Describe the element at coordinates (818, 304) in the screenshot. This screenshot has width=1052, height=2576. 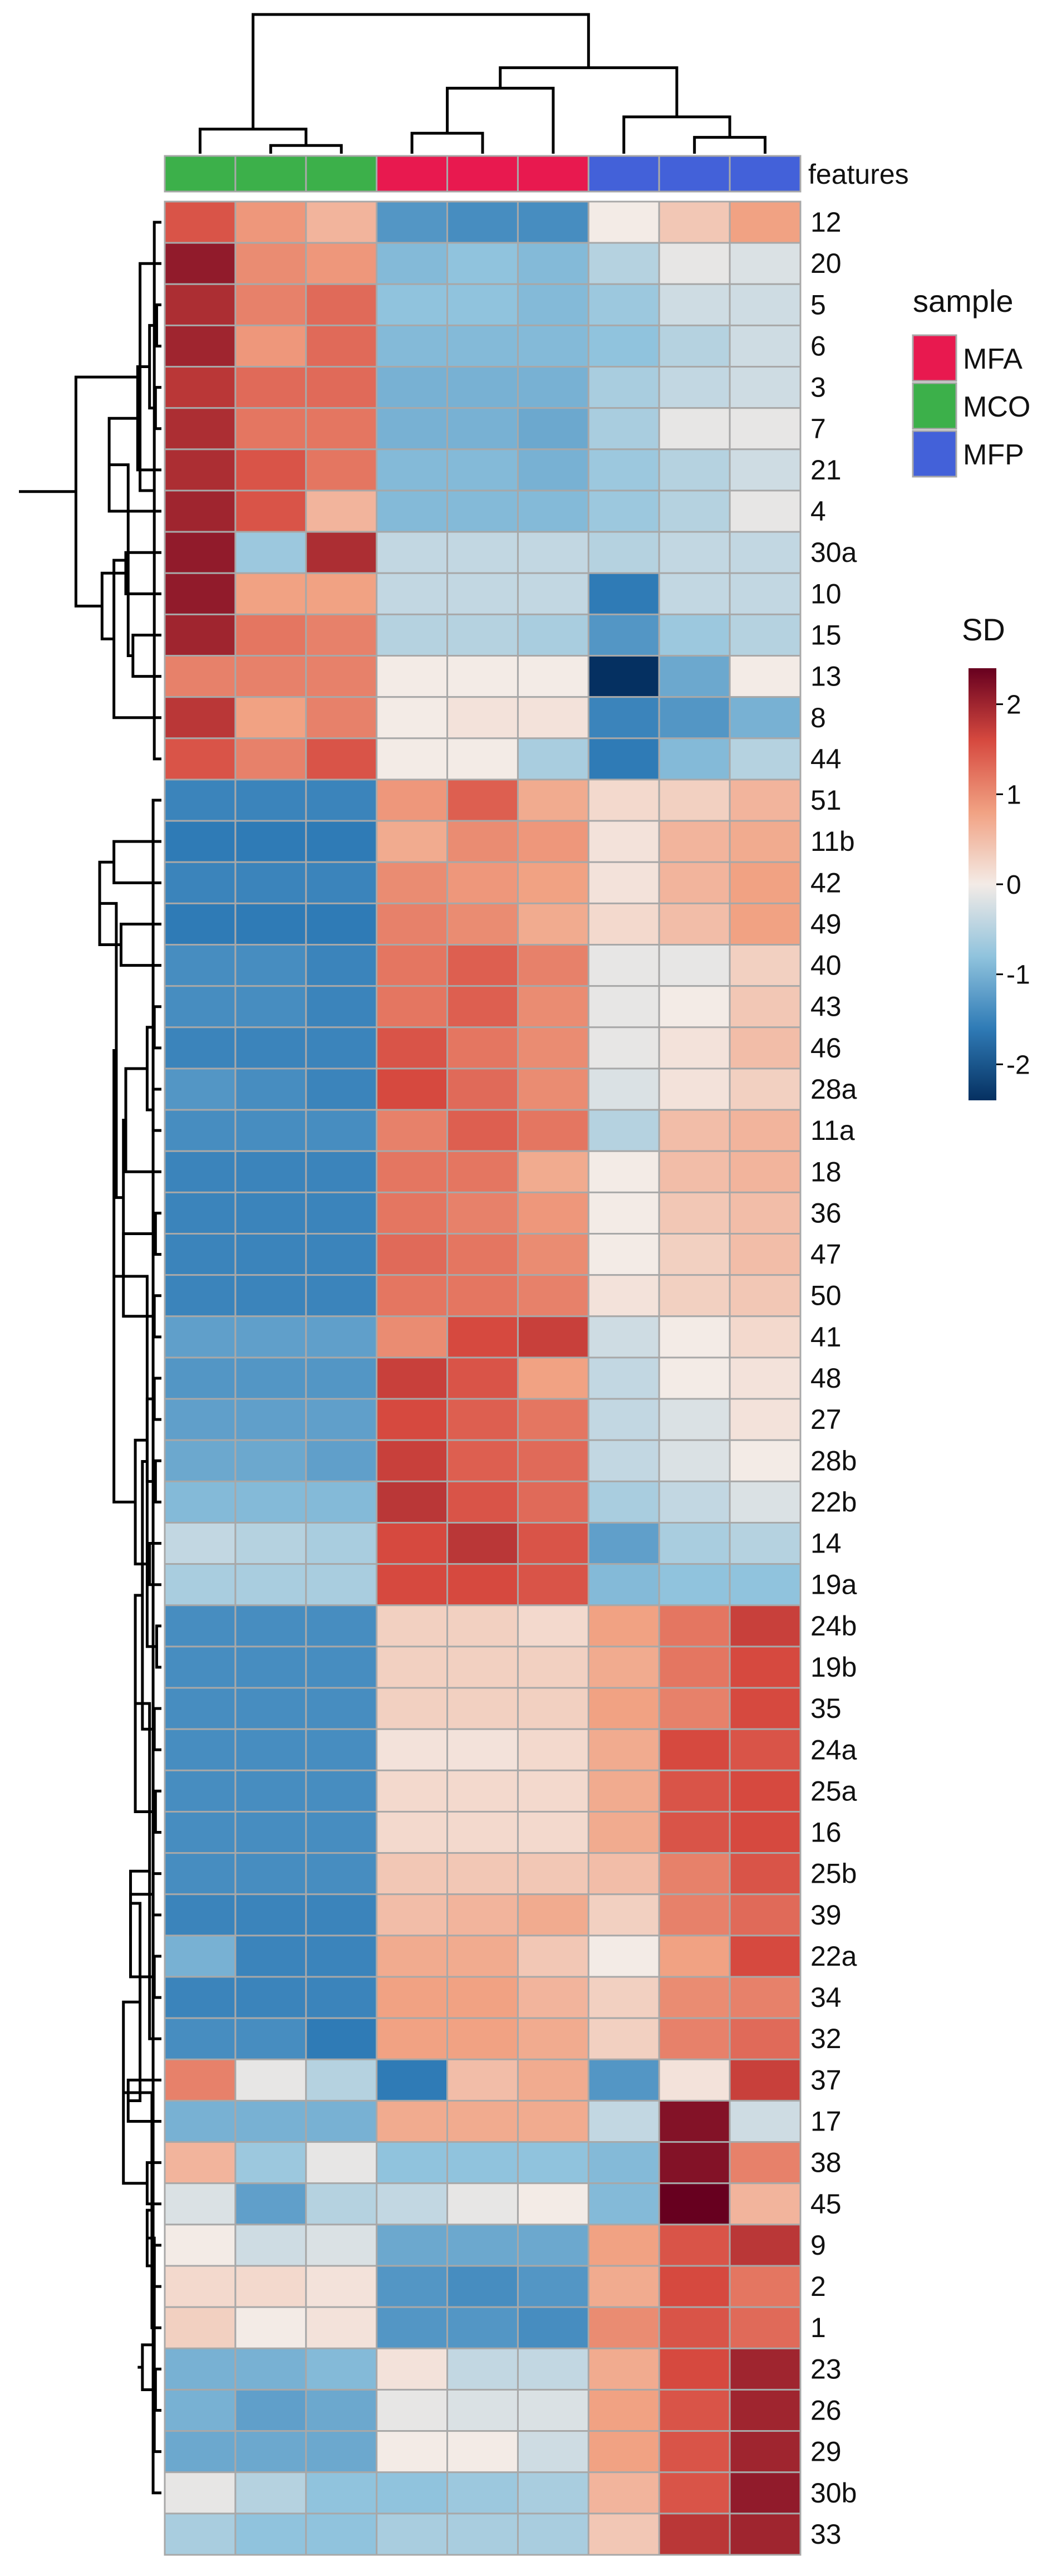
I see `row-label: 5` at that location.